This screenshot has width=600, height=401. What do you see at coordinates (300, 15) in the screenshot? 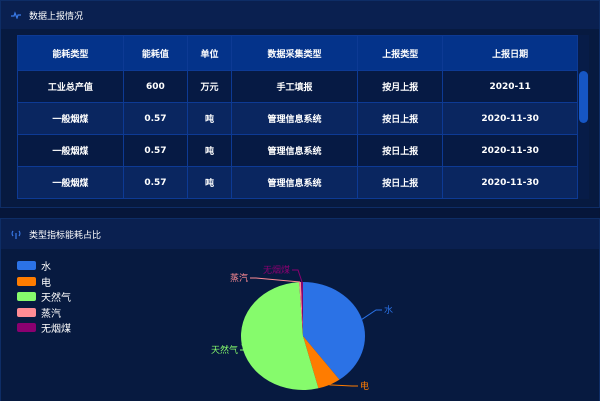
I see `panel-header: 数据上报情况` at bounding box center [300, 15].